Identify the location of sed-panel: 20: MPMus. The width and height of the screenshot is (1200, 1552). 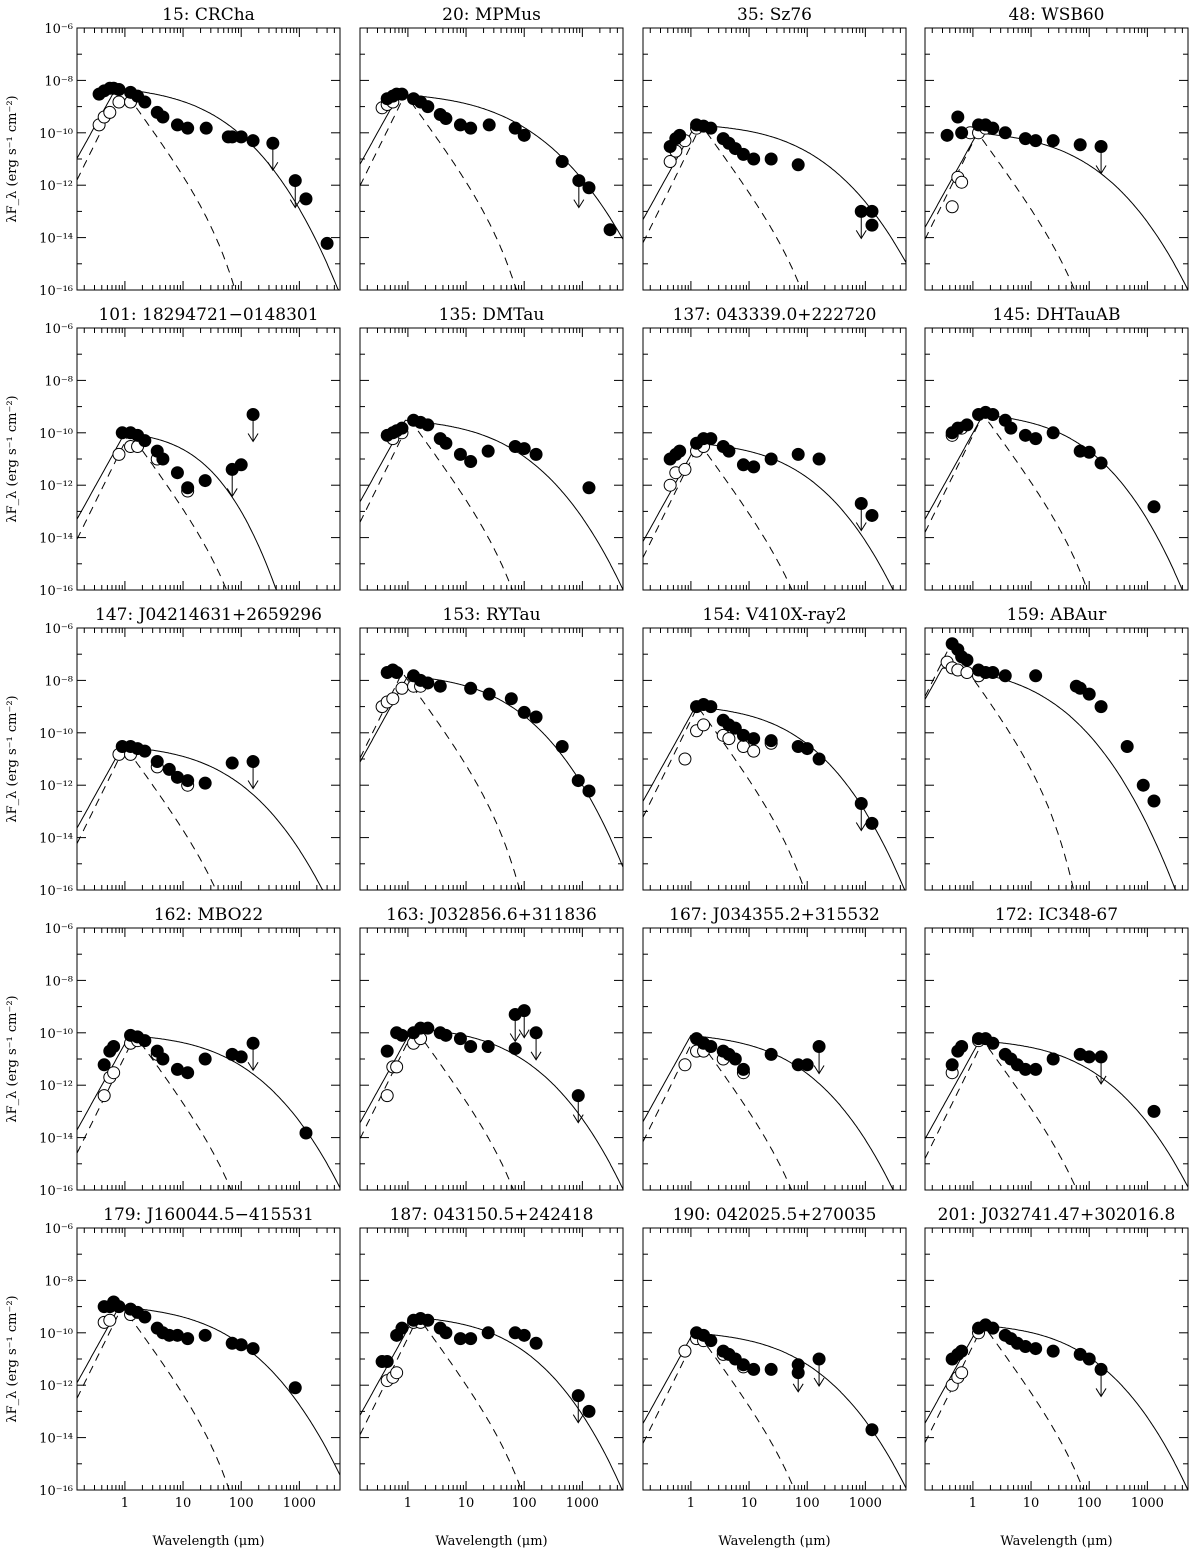
(491, 148).